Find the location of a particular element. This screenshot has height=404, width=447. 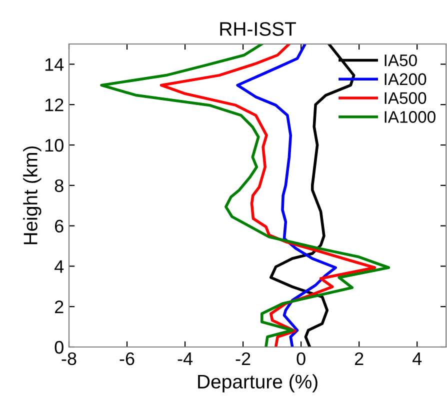

x-tick-label: 2 is located at coordinates (359, 358).